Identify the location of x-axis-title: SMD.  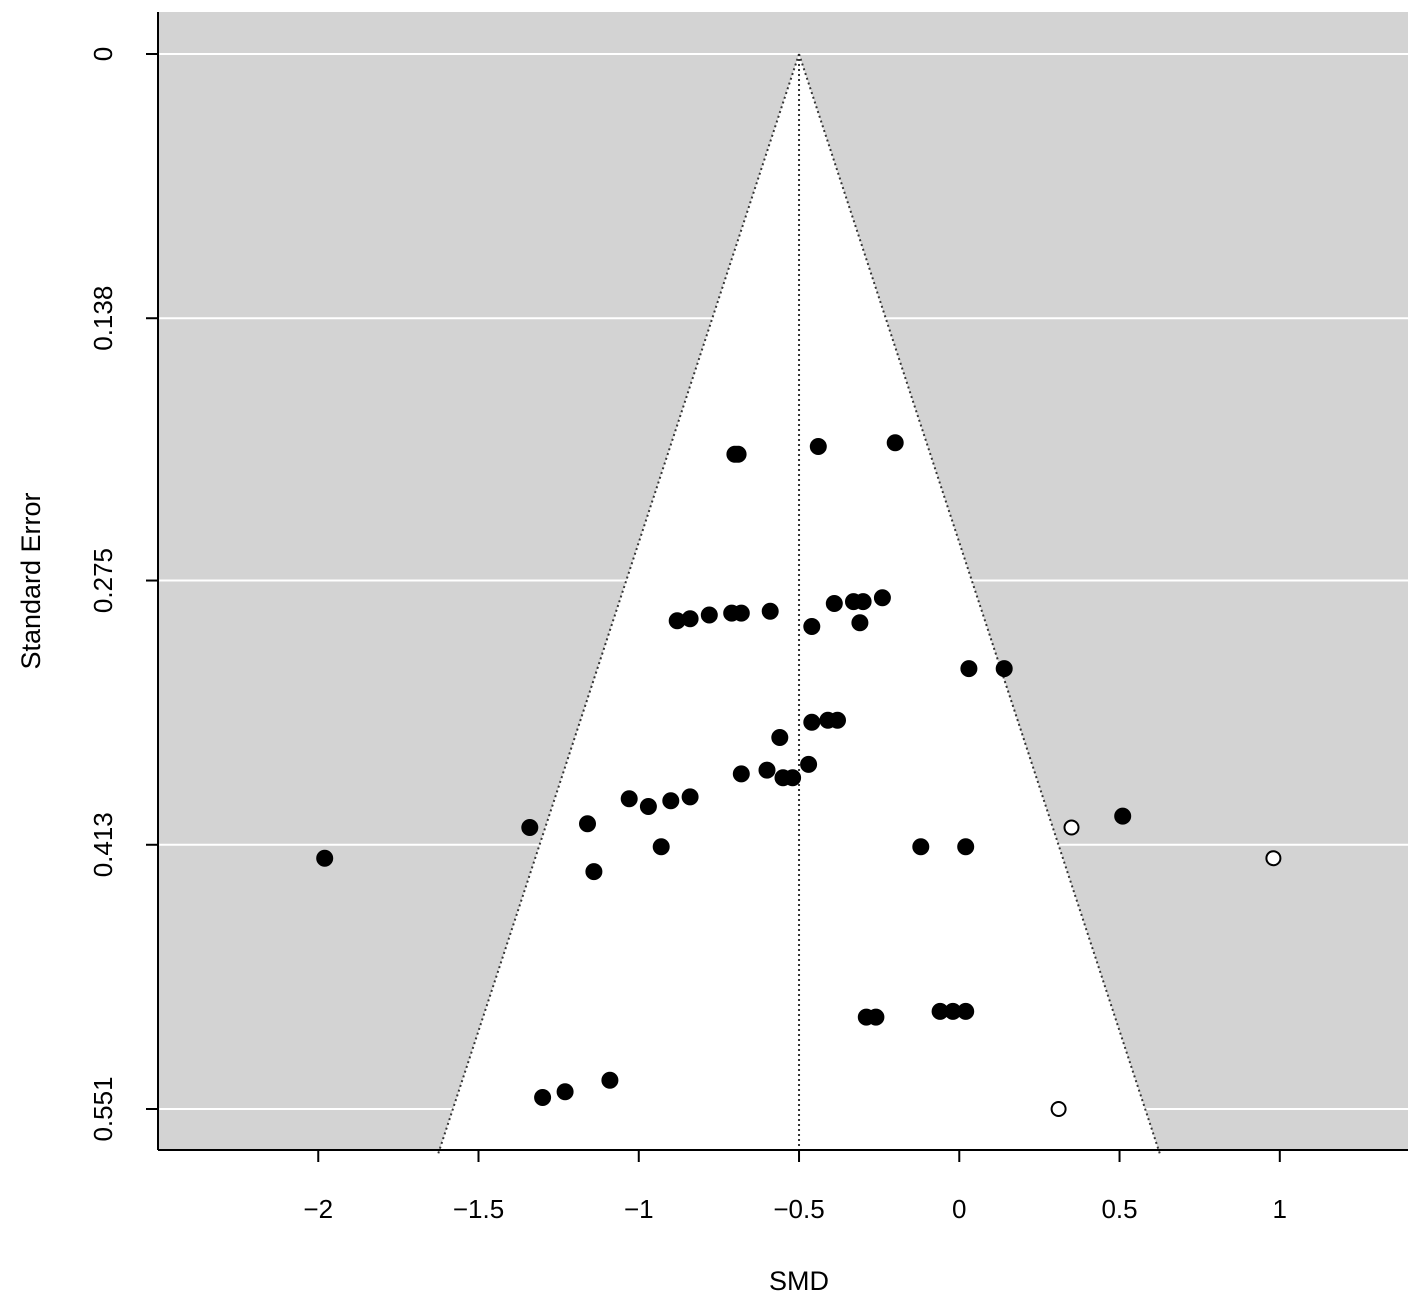
(799, 1281).